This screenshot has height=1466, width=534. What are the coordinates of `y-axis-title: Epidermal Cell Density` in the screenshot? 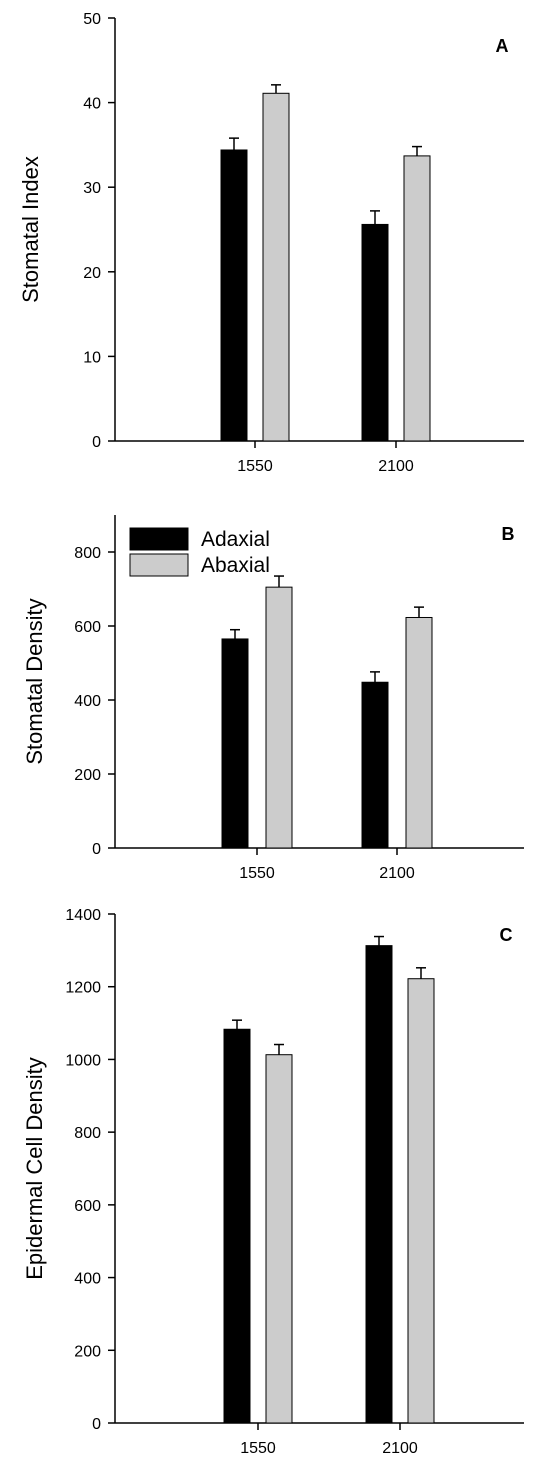 It's located at (34, 1168).